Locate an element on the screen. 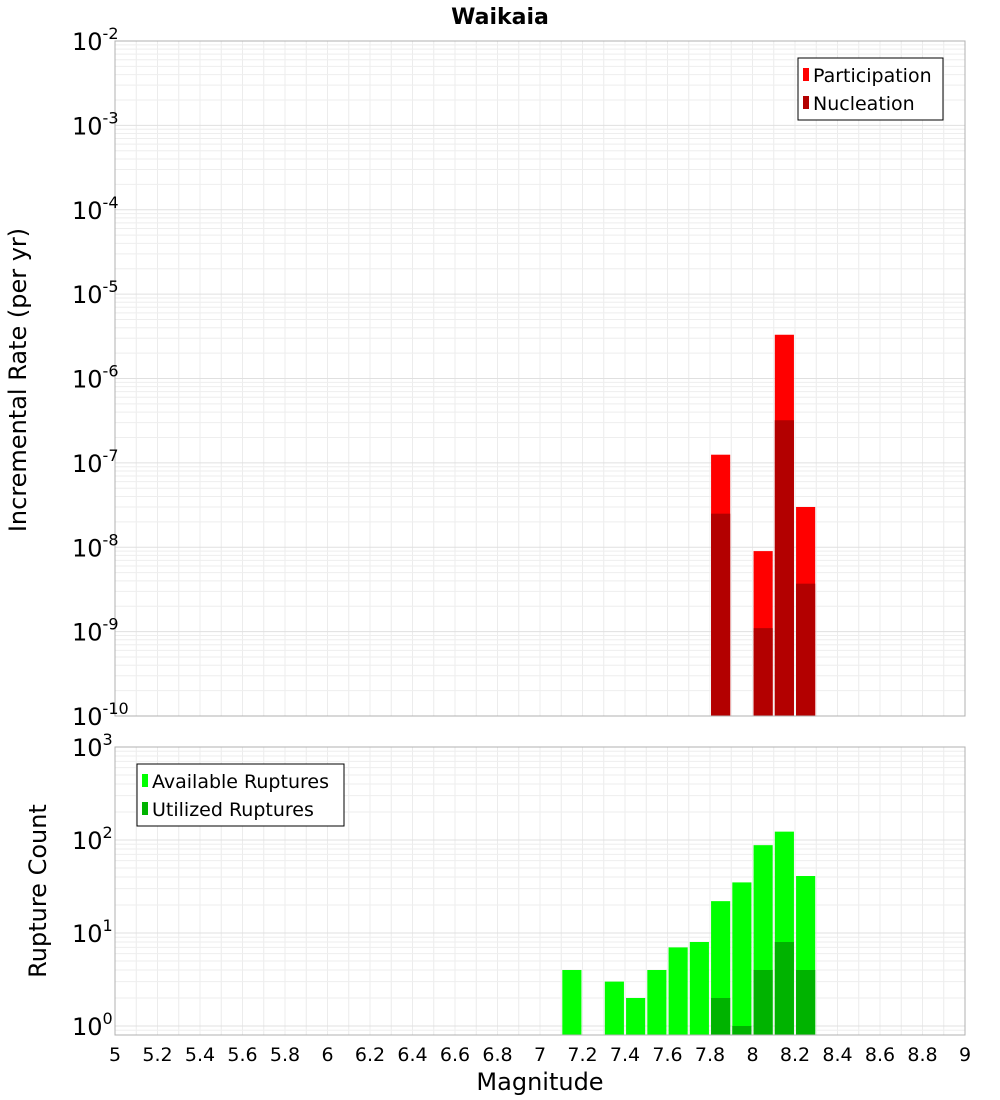 This screenshot has width=1000, height=1100. x-tick-label: 7.4 is located at coordinates (625, 1055).